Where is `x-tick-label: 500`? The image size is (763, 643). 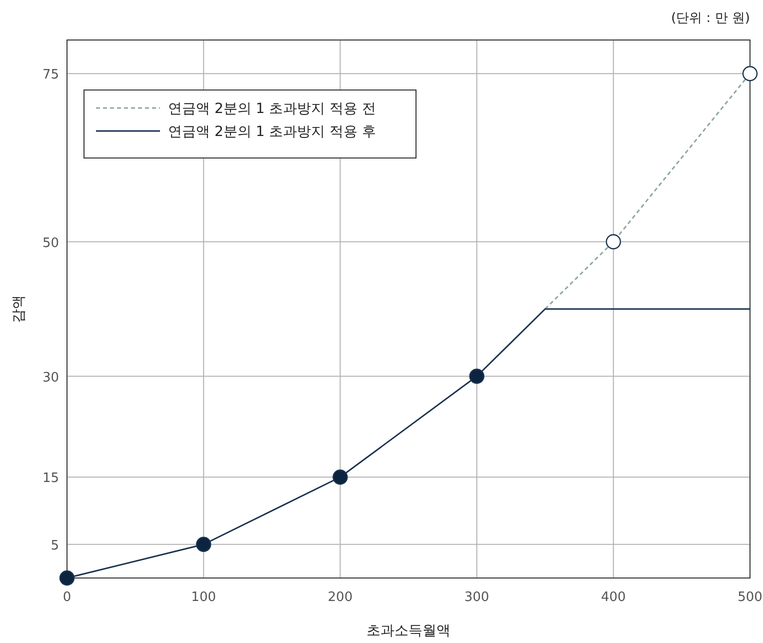 x-tick-label: 500 is located at coordinates (750, 597).